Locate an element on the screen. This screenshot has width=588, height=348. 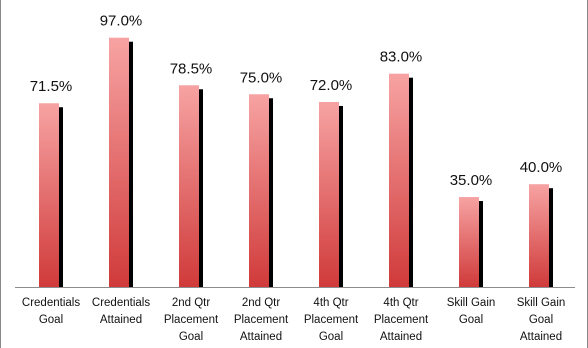
x-tick-label: Credentials Attained is located at coordinates (121, 311).